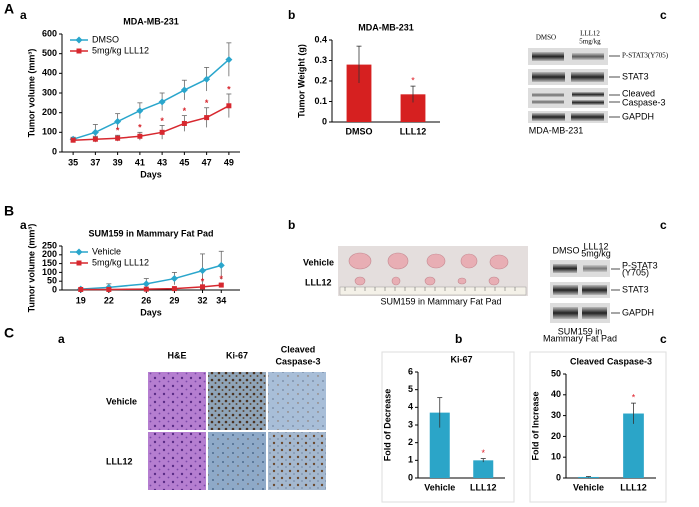 This screenshot has height=507, width=699. Describe the element at coordinates (430, 289) in the screenshot. I see `ruler-ticks` at that location.